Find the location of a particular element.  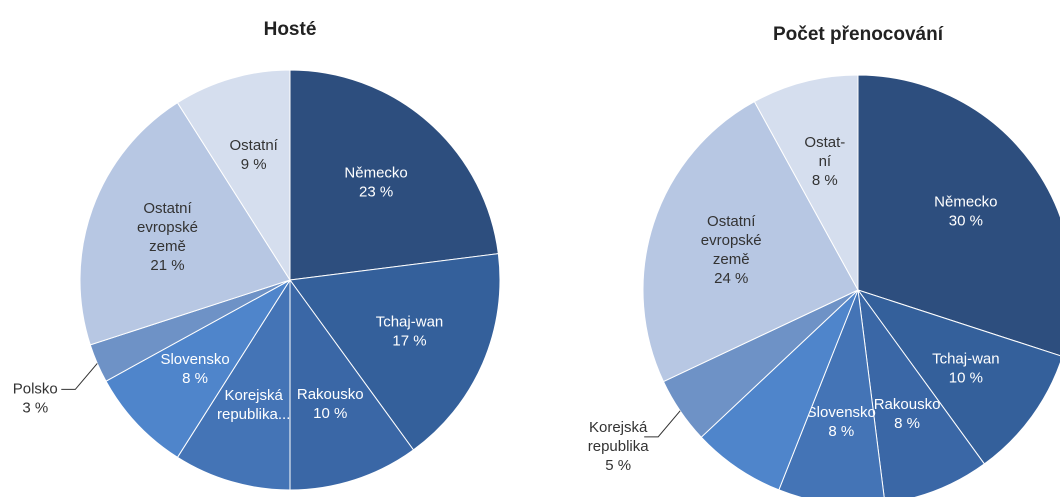

value-label: 23 % is located at coordinates (376, 191).